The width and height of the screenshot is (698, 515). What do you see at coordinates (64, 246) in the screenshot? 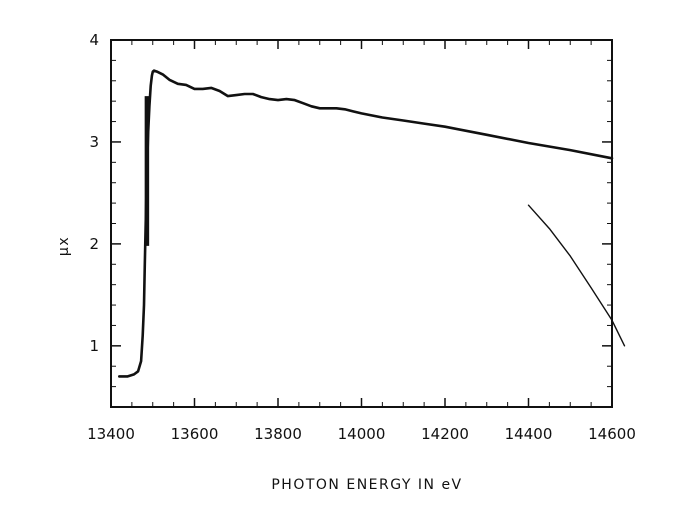
I see `y-axis-title: μx` at bounding box center [64, 246].